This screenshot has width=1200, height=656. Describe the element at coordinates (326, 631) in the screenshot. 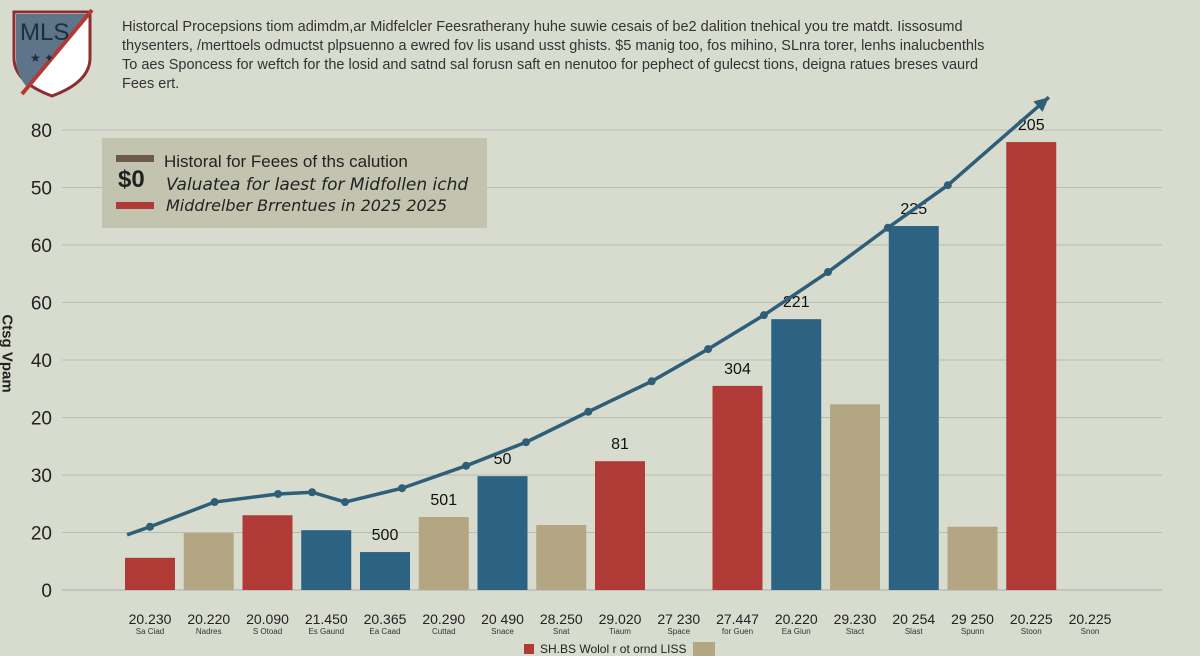

I see `x-tick-sublabel: Es Gaund` at that location.